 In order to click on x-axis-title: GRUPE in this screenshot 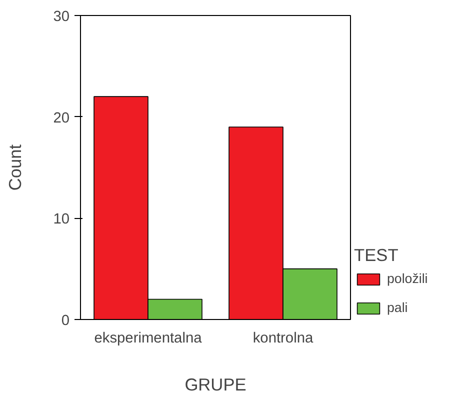, I will do `click(215, 384)`.